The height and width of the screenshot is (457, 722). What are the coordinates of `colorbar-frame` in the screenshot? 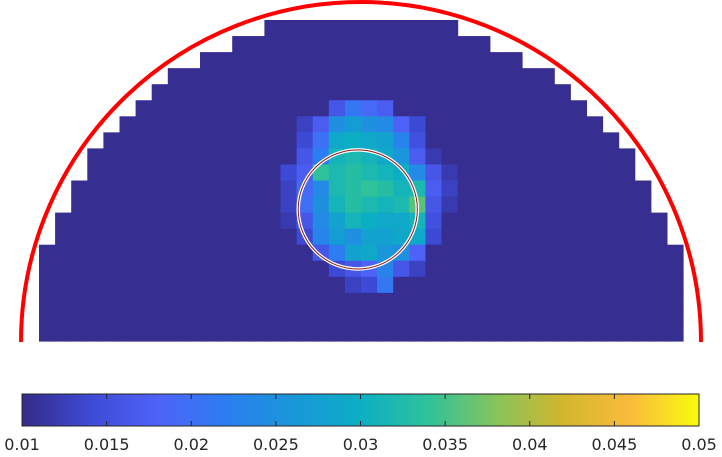 It's located at (360, 410).